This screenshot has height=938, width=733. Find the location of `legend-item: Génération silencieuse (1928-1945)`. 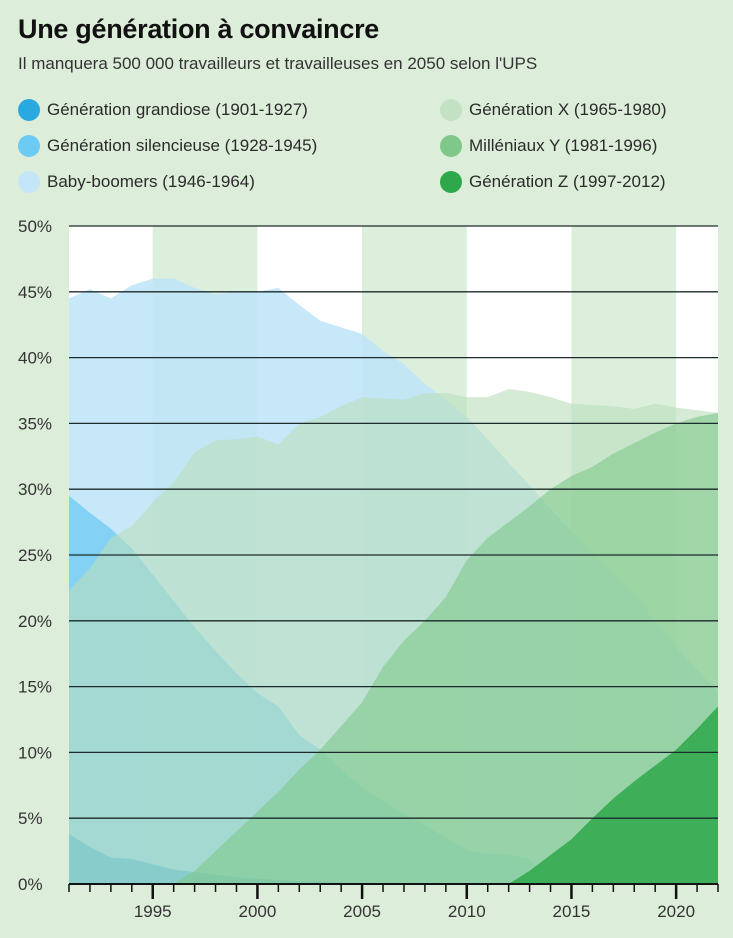

legend-item: Génération silencieuse (1928-1945) is located at coordinates (167, 146).